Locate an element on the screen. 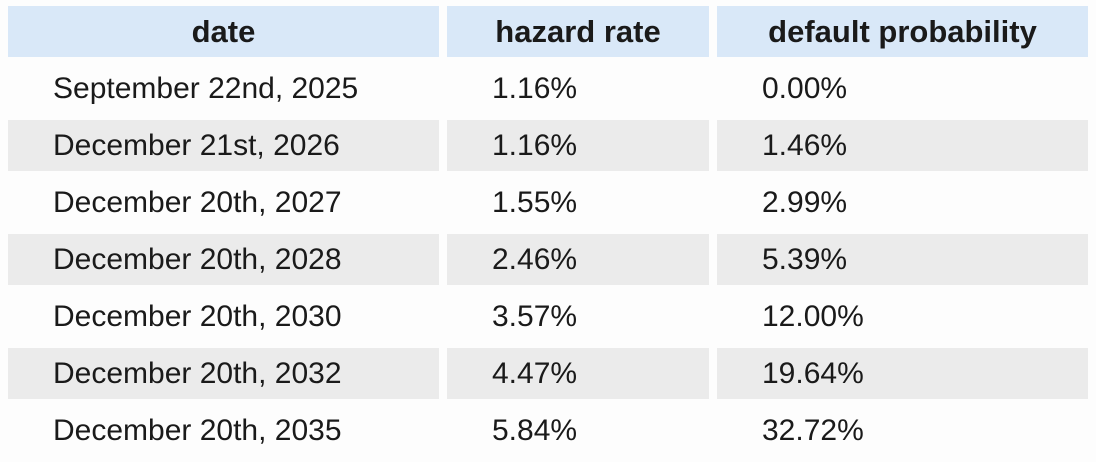 This screenshot has height=462, width=1096. column-header-hazard-rate: hazard rate is located at coordinates (578, 31).